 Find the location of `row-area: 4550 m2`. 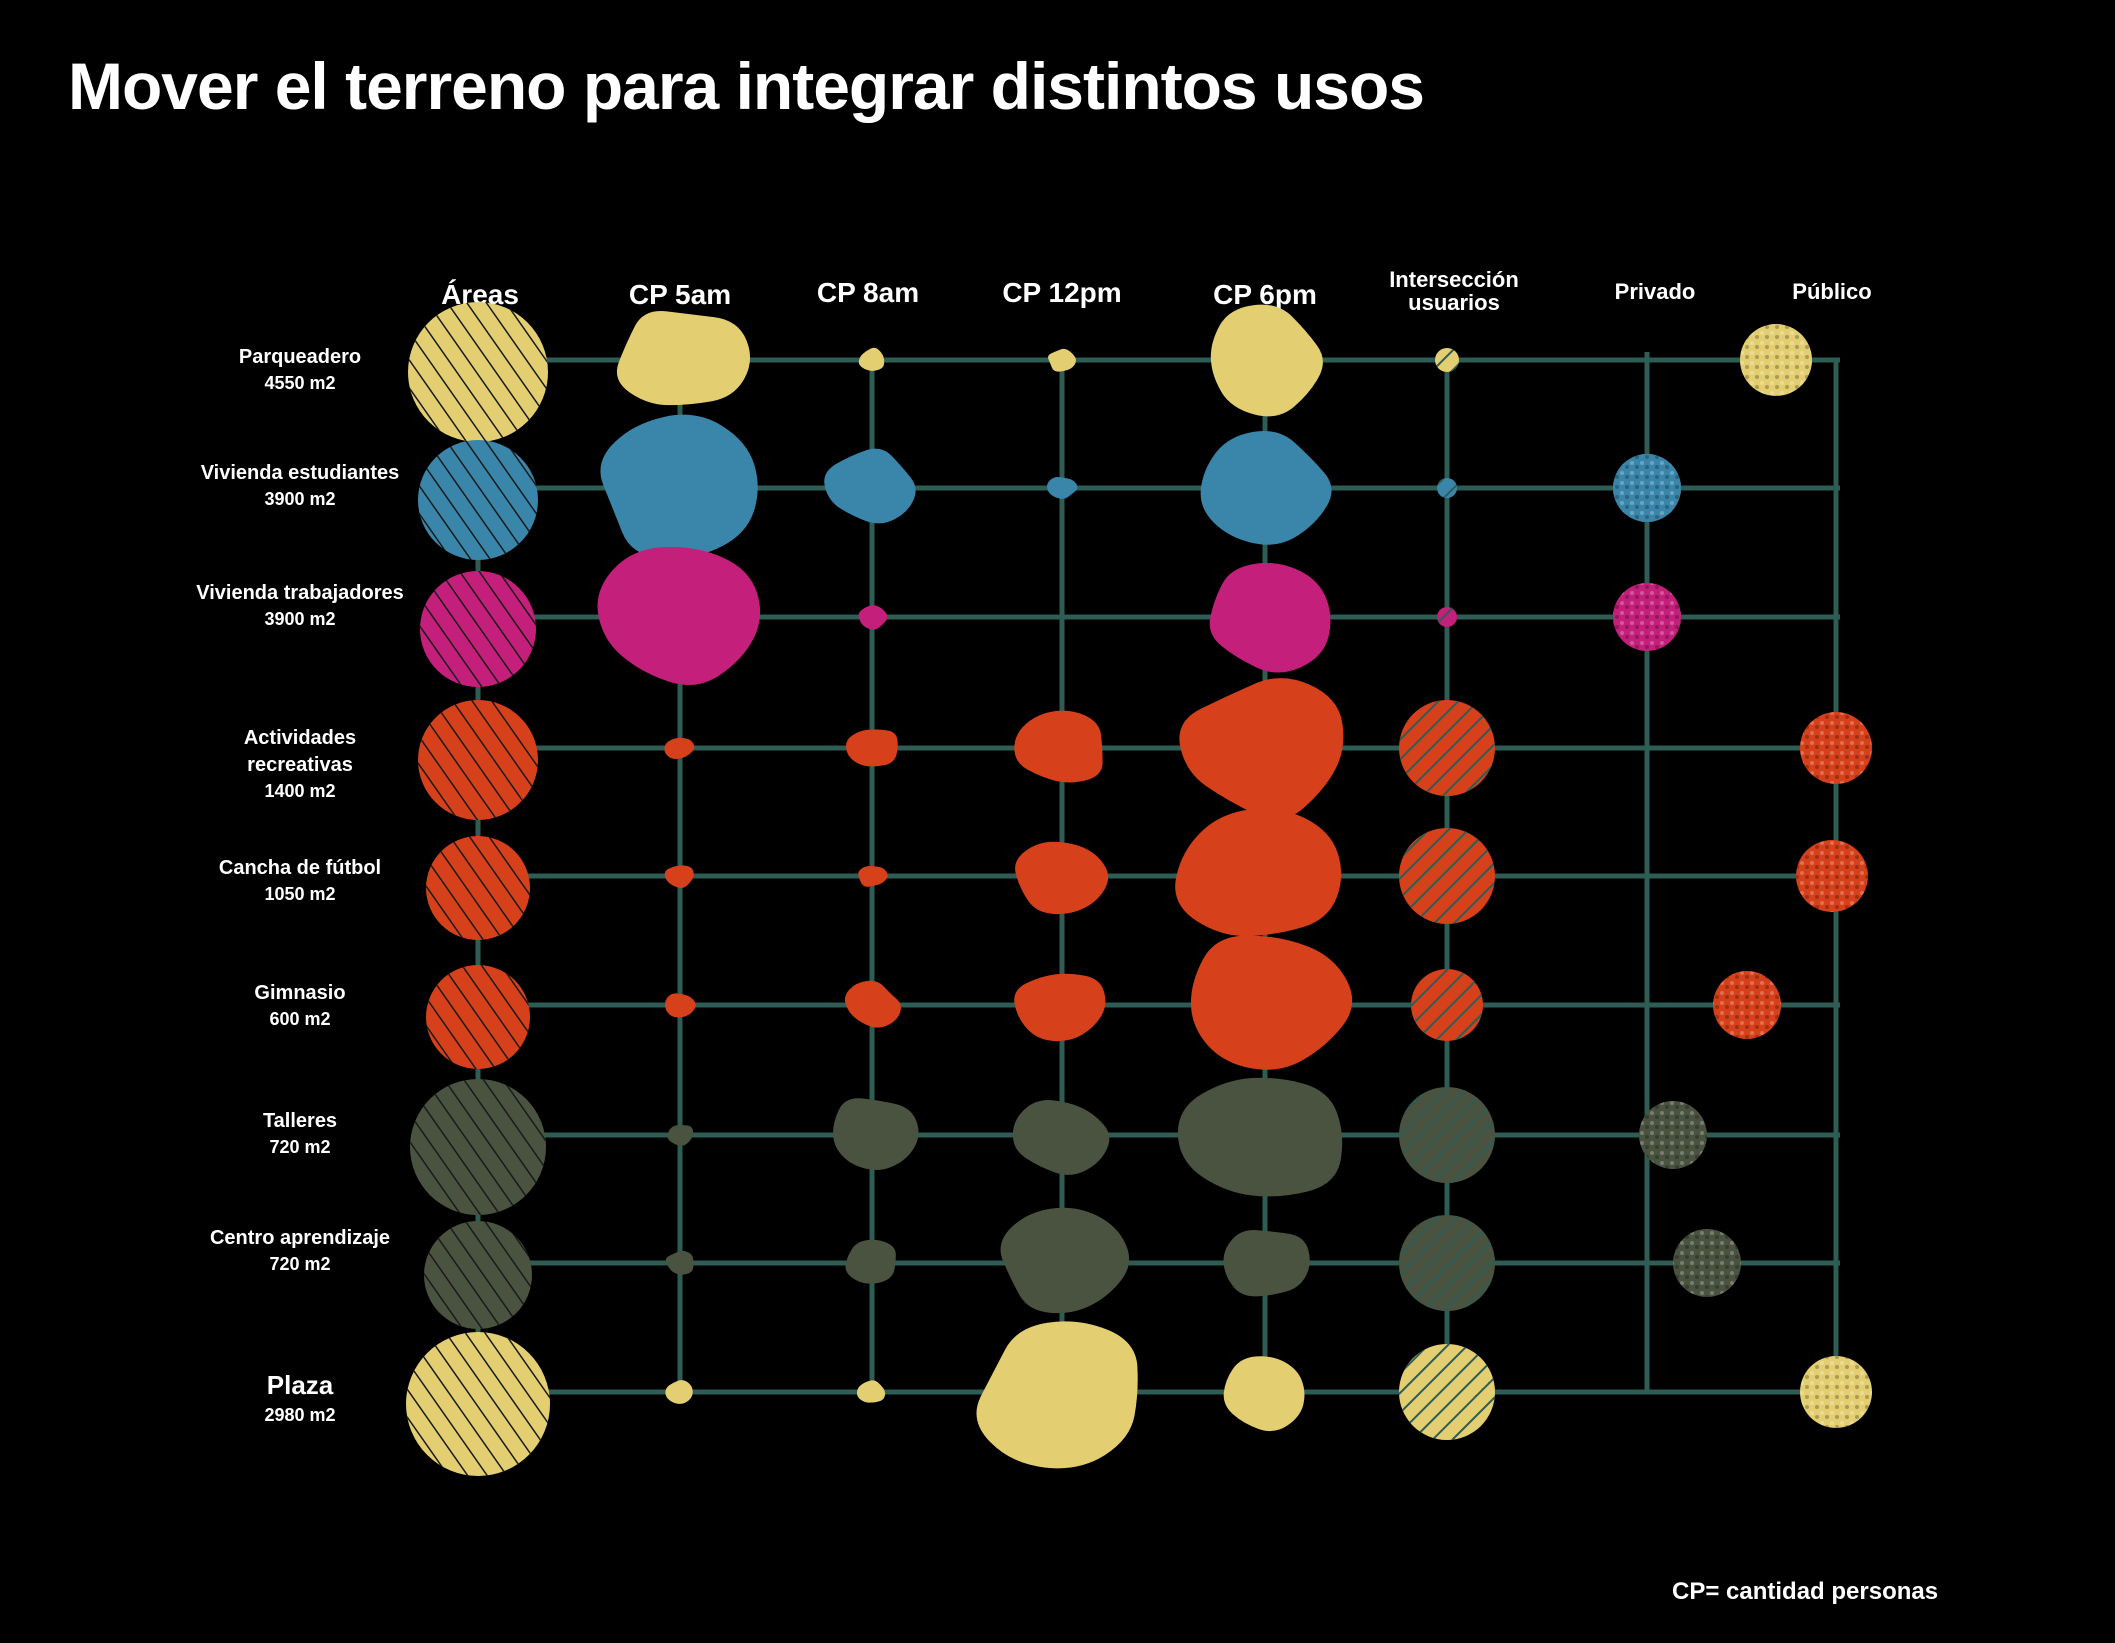

row-area: 4550 m2 is located at coordinates (300, 383).